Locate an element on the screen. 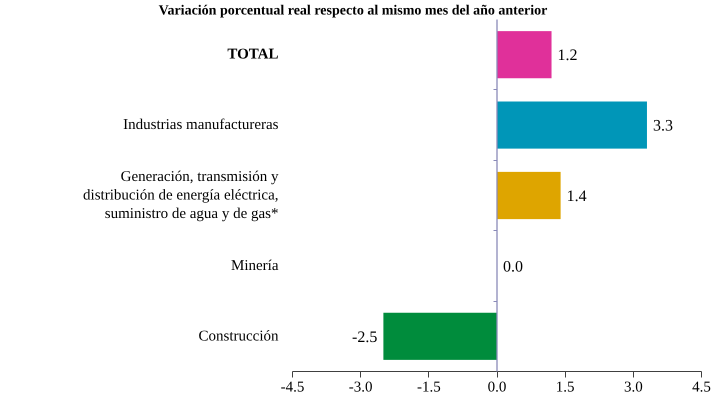 This screenshot has height=405, width=715. y-tick-label: TOTAL is located at coordinates (253, 54).